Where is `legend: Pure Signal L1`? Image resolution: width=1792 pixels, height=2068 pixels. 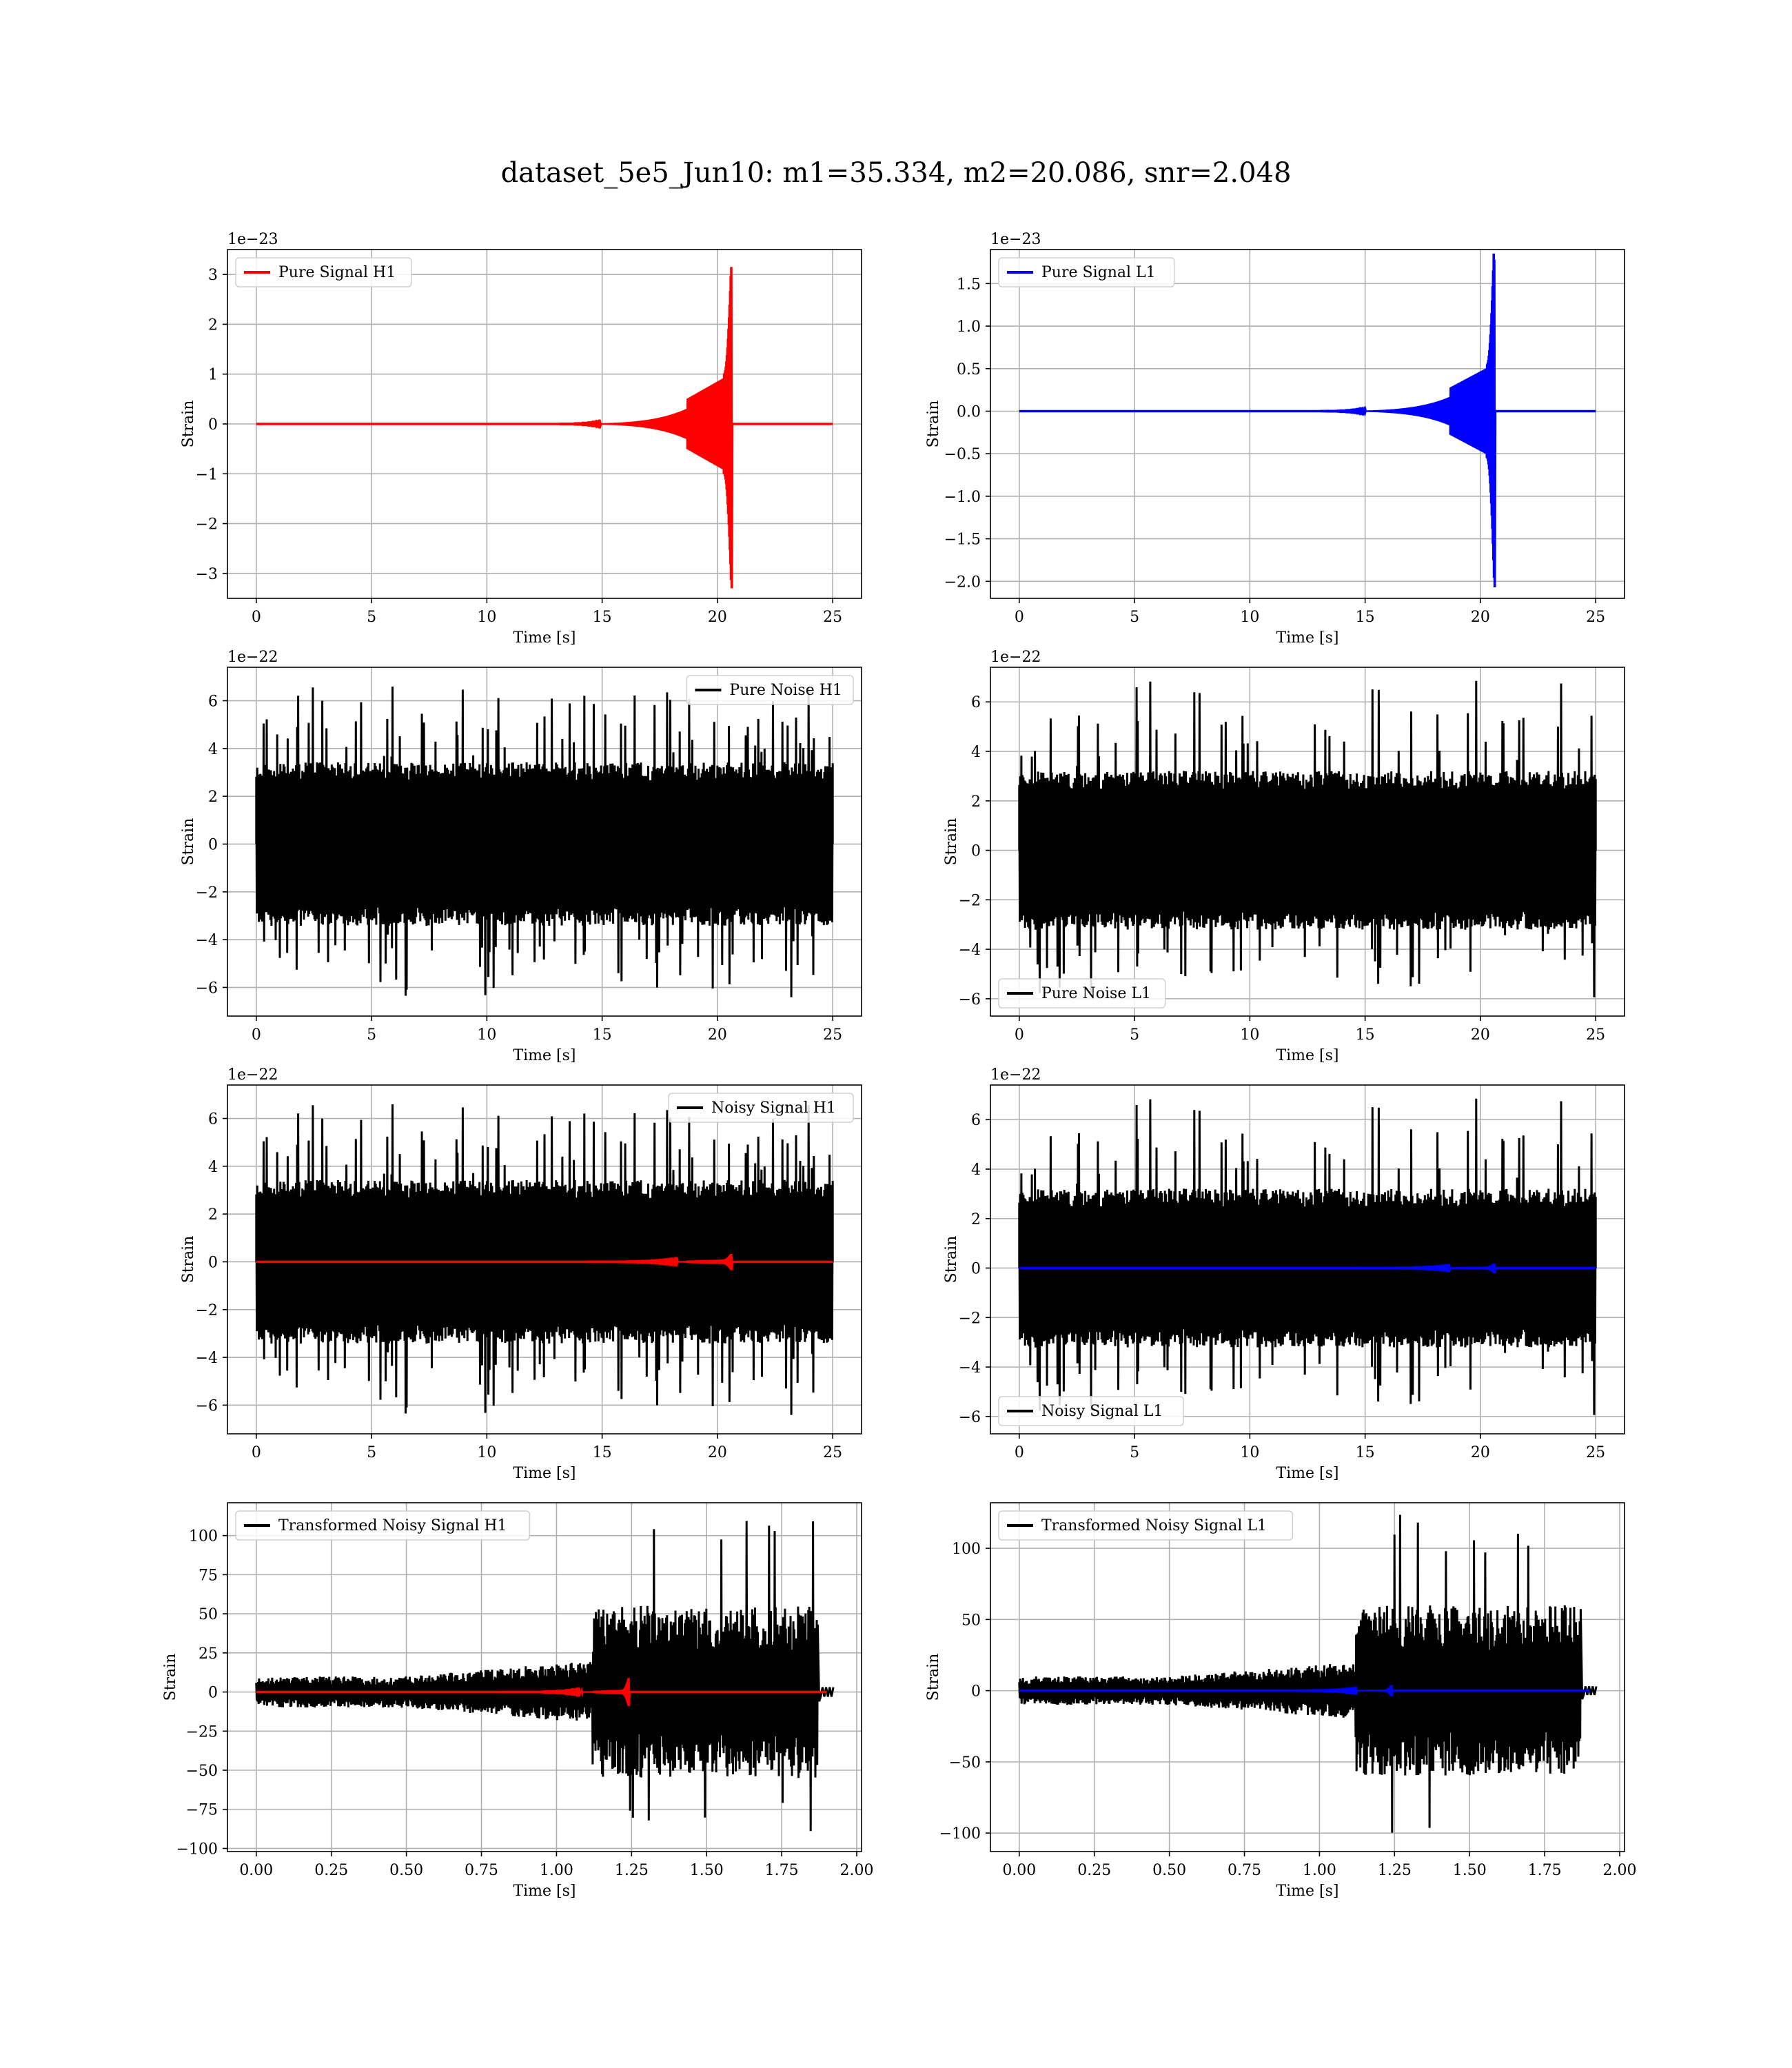
legend: Pure Signal L1 is located at coordinates (1086, 272).